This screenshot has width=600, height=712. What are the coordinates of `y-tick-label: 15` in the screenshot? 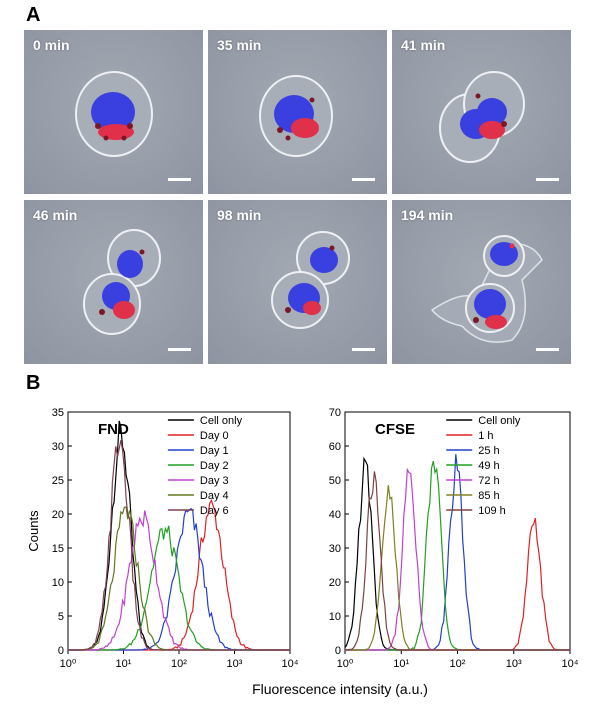 It's located at (58, 549).